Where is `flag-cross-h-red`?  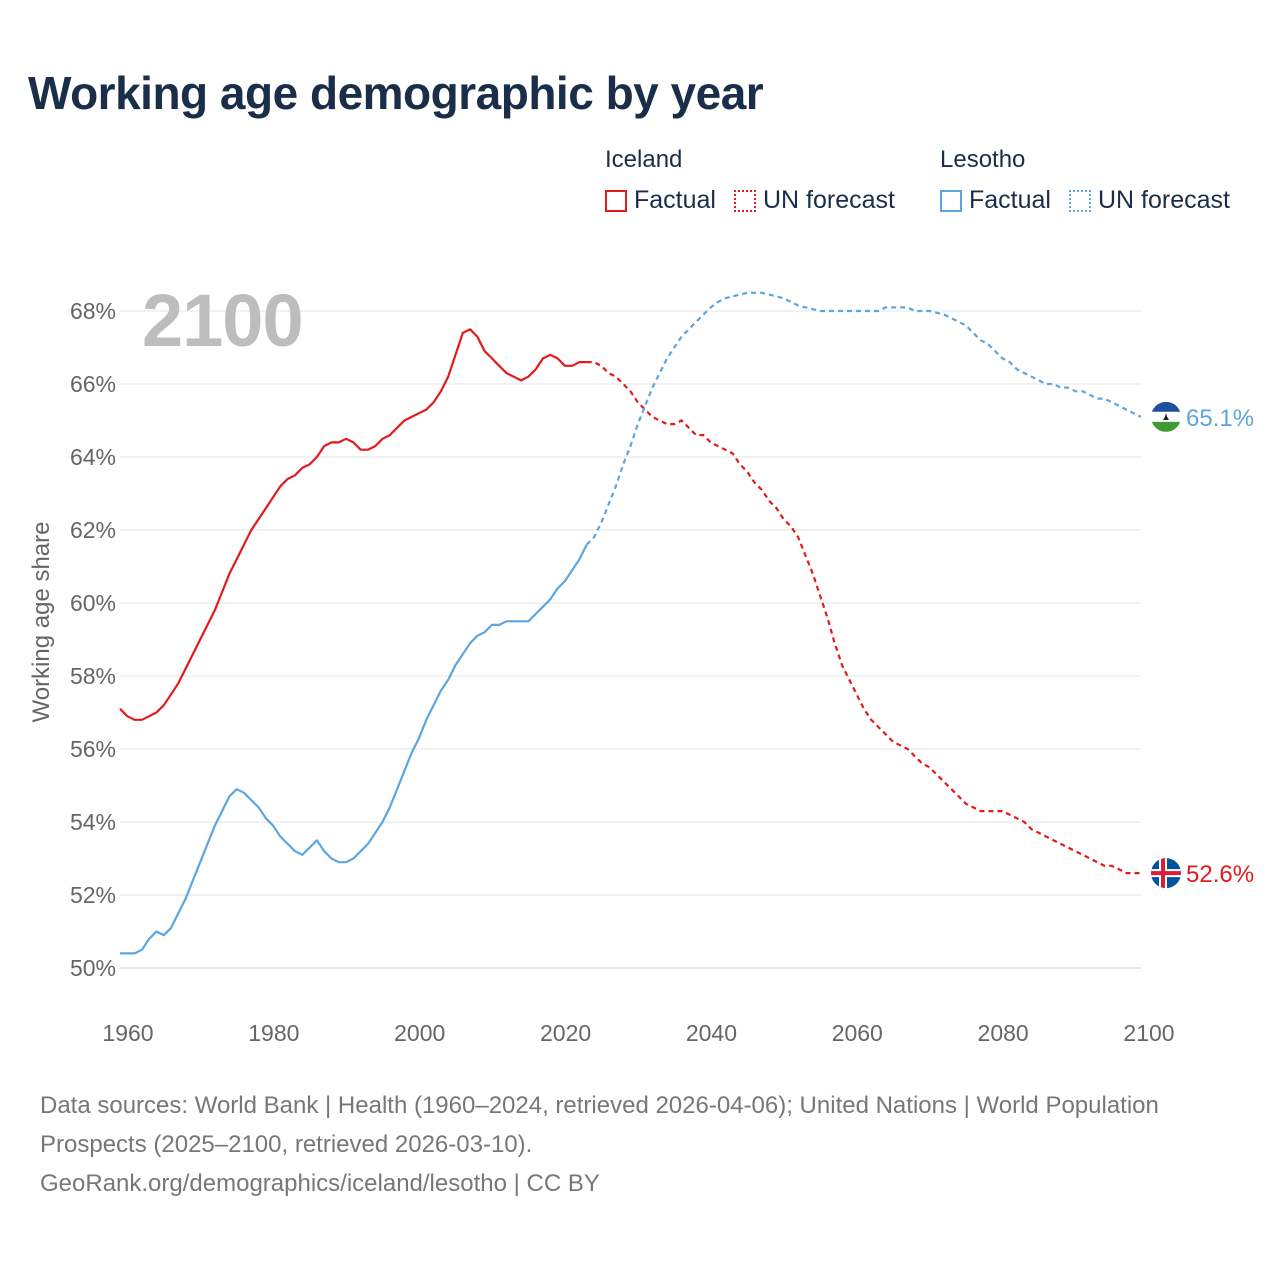 flag-cross-h-red is located at coordinates (1166, 873).